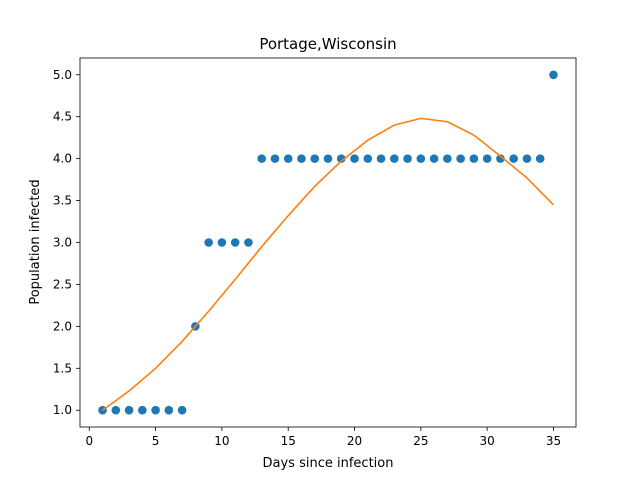 This screenshot has width=640, height=480. I want to click on x-tick-label: 5, so click(156, 441).